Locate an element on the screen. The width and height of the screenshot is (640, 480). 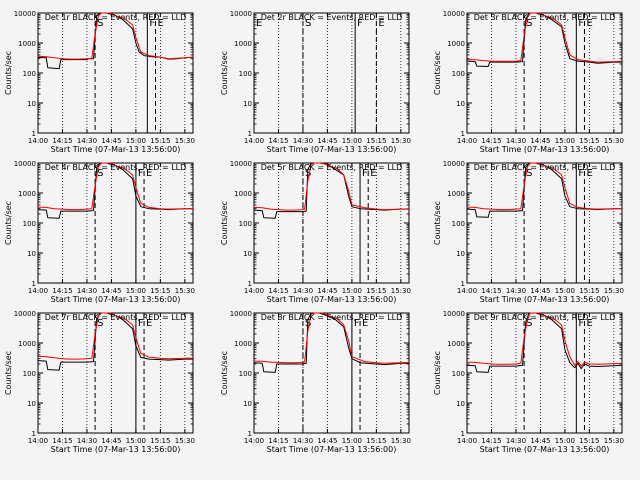
panel-title: Det 4r BLACK = Events, RED = LLD is located at coordinates (116, 167).